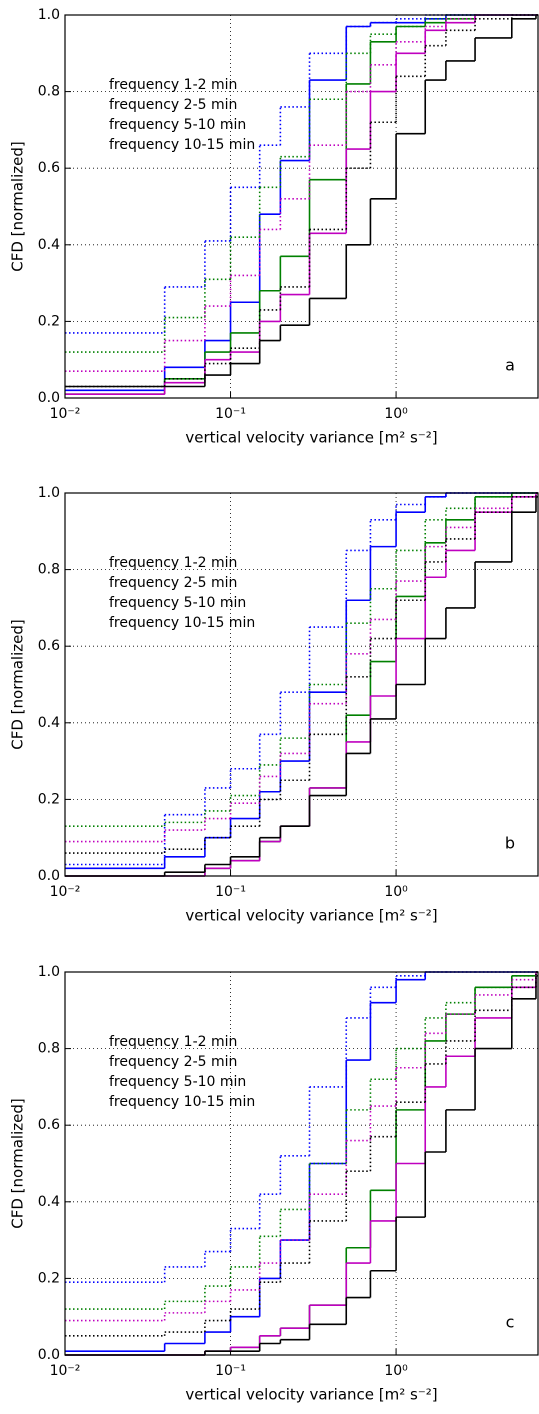 The image size is (539, 1414). What do you see at coordinates (510, 1322) in the screenshot?
I see `panel-label: c` at bounding box center [510, 1322].